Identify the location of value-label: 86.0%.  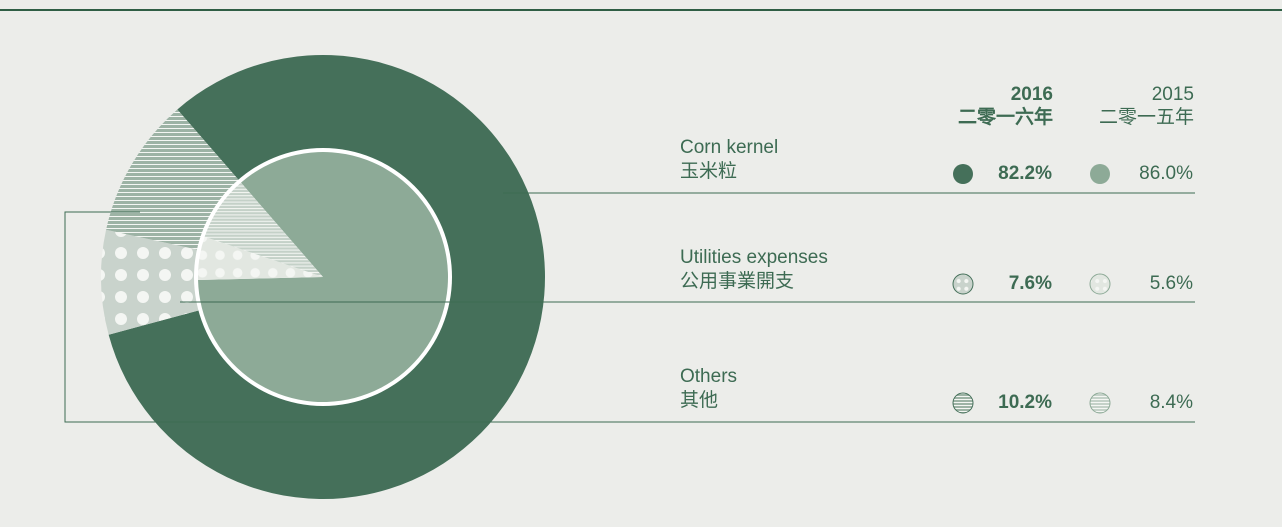
(1166, 173).